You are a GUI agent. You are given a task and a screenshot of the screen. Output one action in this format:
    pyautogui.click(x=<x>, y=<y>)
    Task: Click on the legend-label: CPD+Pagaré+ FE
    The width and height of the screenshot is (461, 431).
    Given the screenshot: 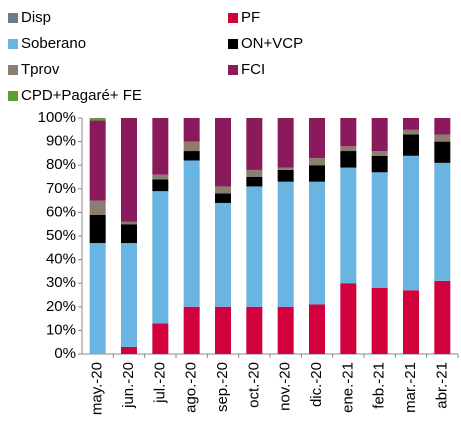 What is the action you would take?
    pyautogui.click(x=81, y=95)
    